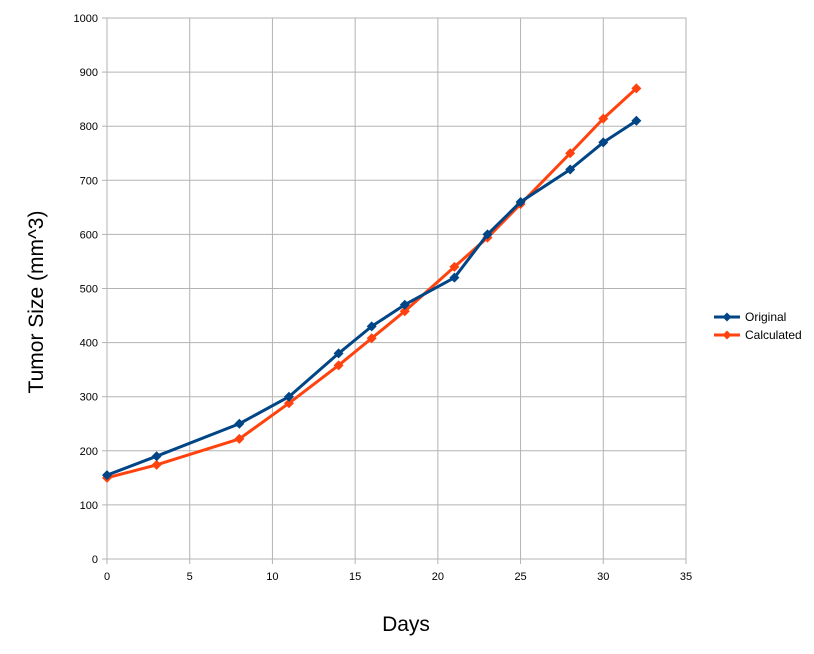  What do you see at coordinates (36, 302) in the screenshot?
I see `y-axis-title: Tumor Size (mm^3)` at bounding box center [36, 302].